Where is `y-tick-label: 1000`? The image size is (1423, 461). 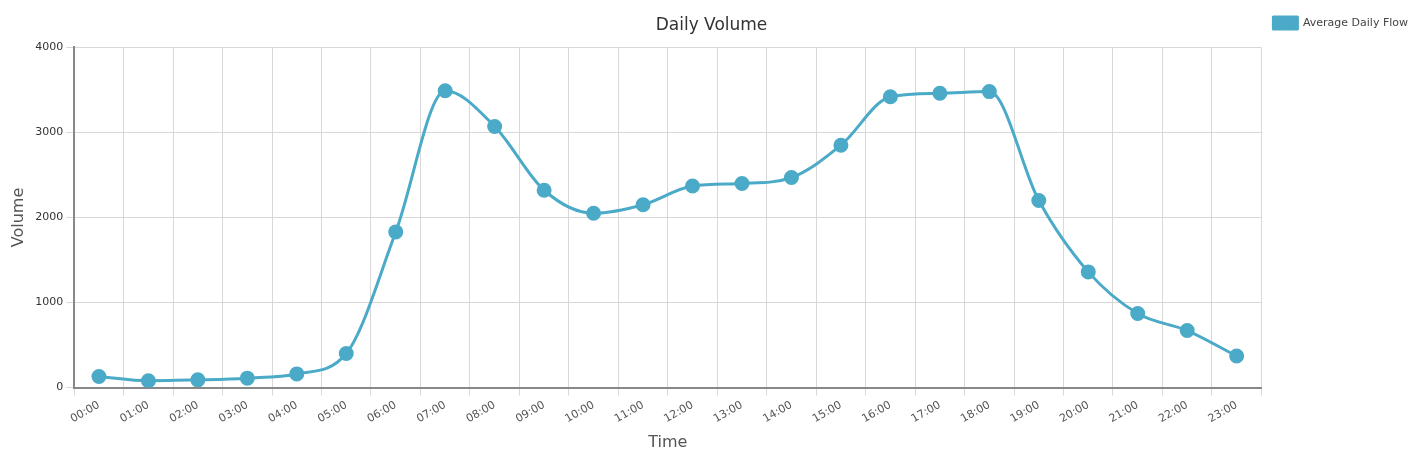 y-tick-label: 1000 is located at coordinates (49, 302).